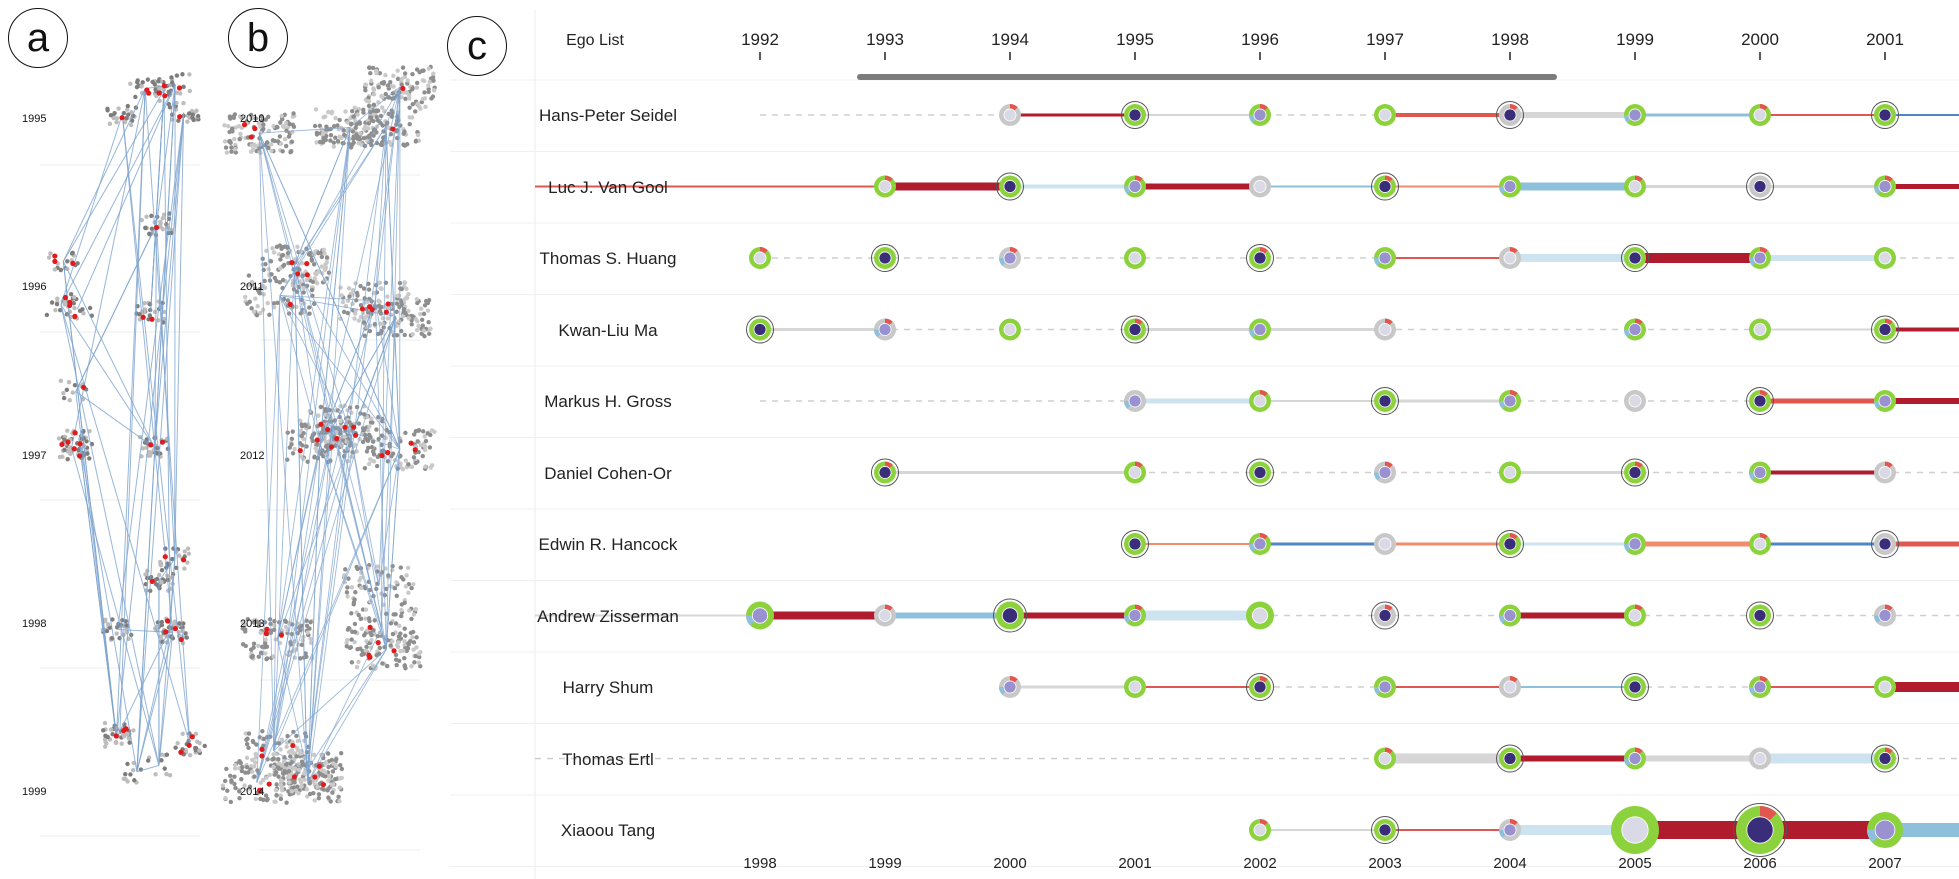 The width and height of the screenshot is (1959, 879). I want to click on ego-name: Harry Shum, so click(608, 687).